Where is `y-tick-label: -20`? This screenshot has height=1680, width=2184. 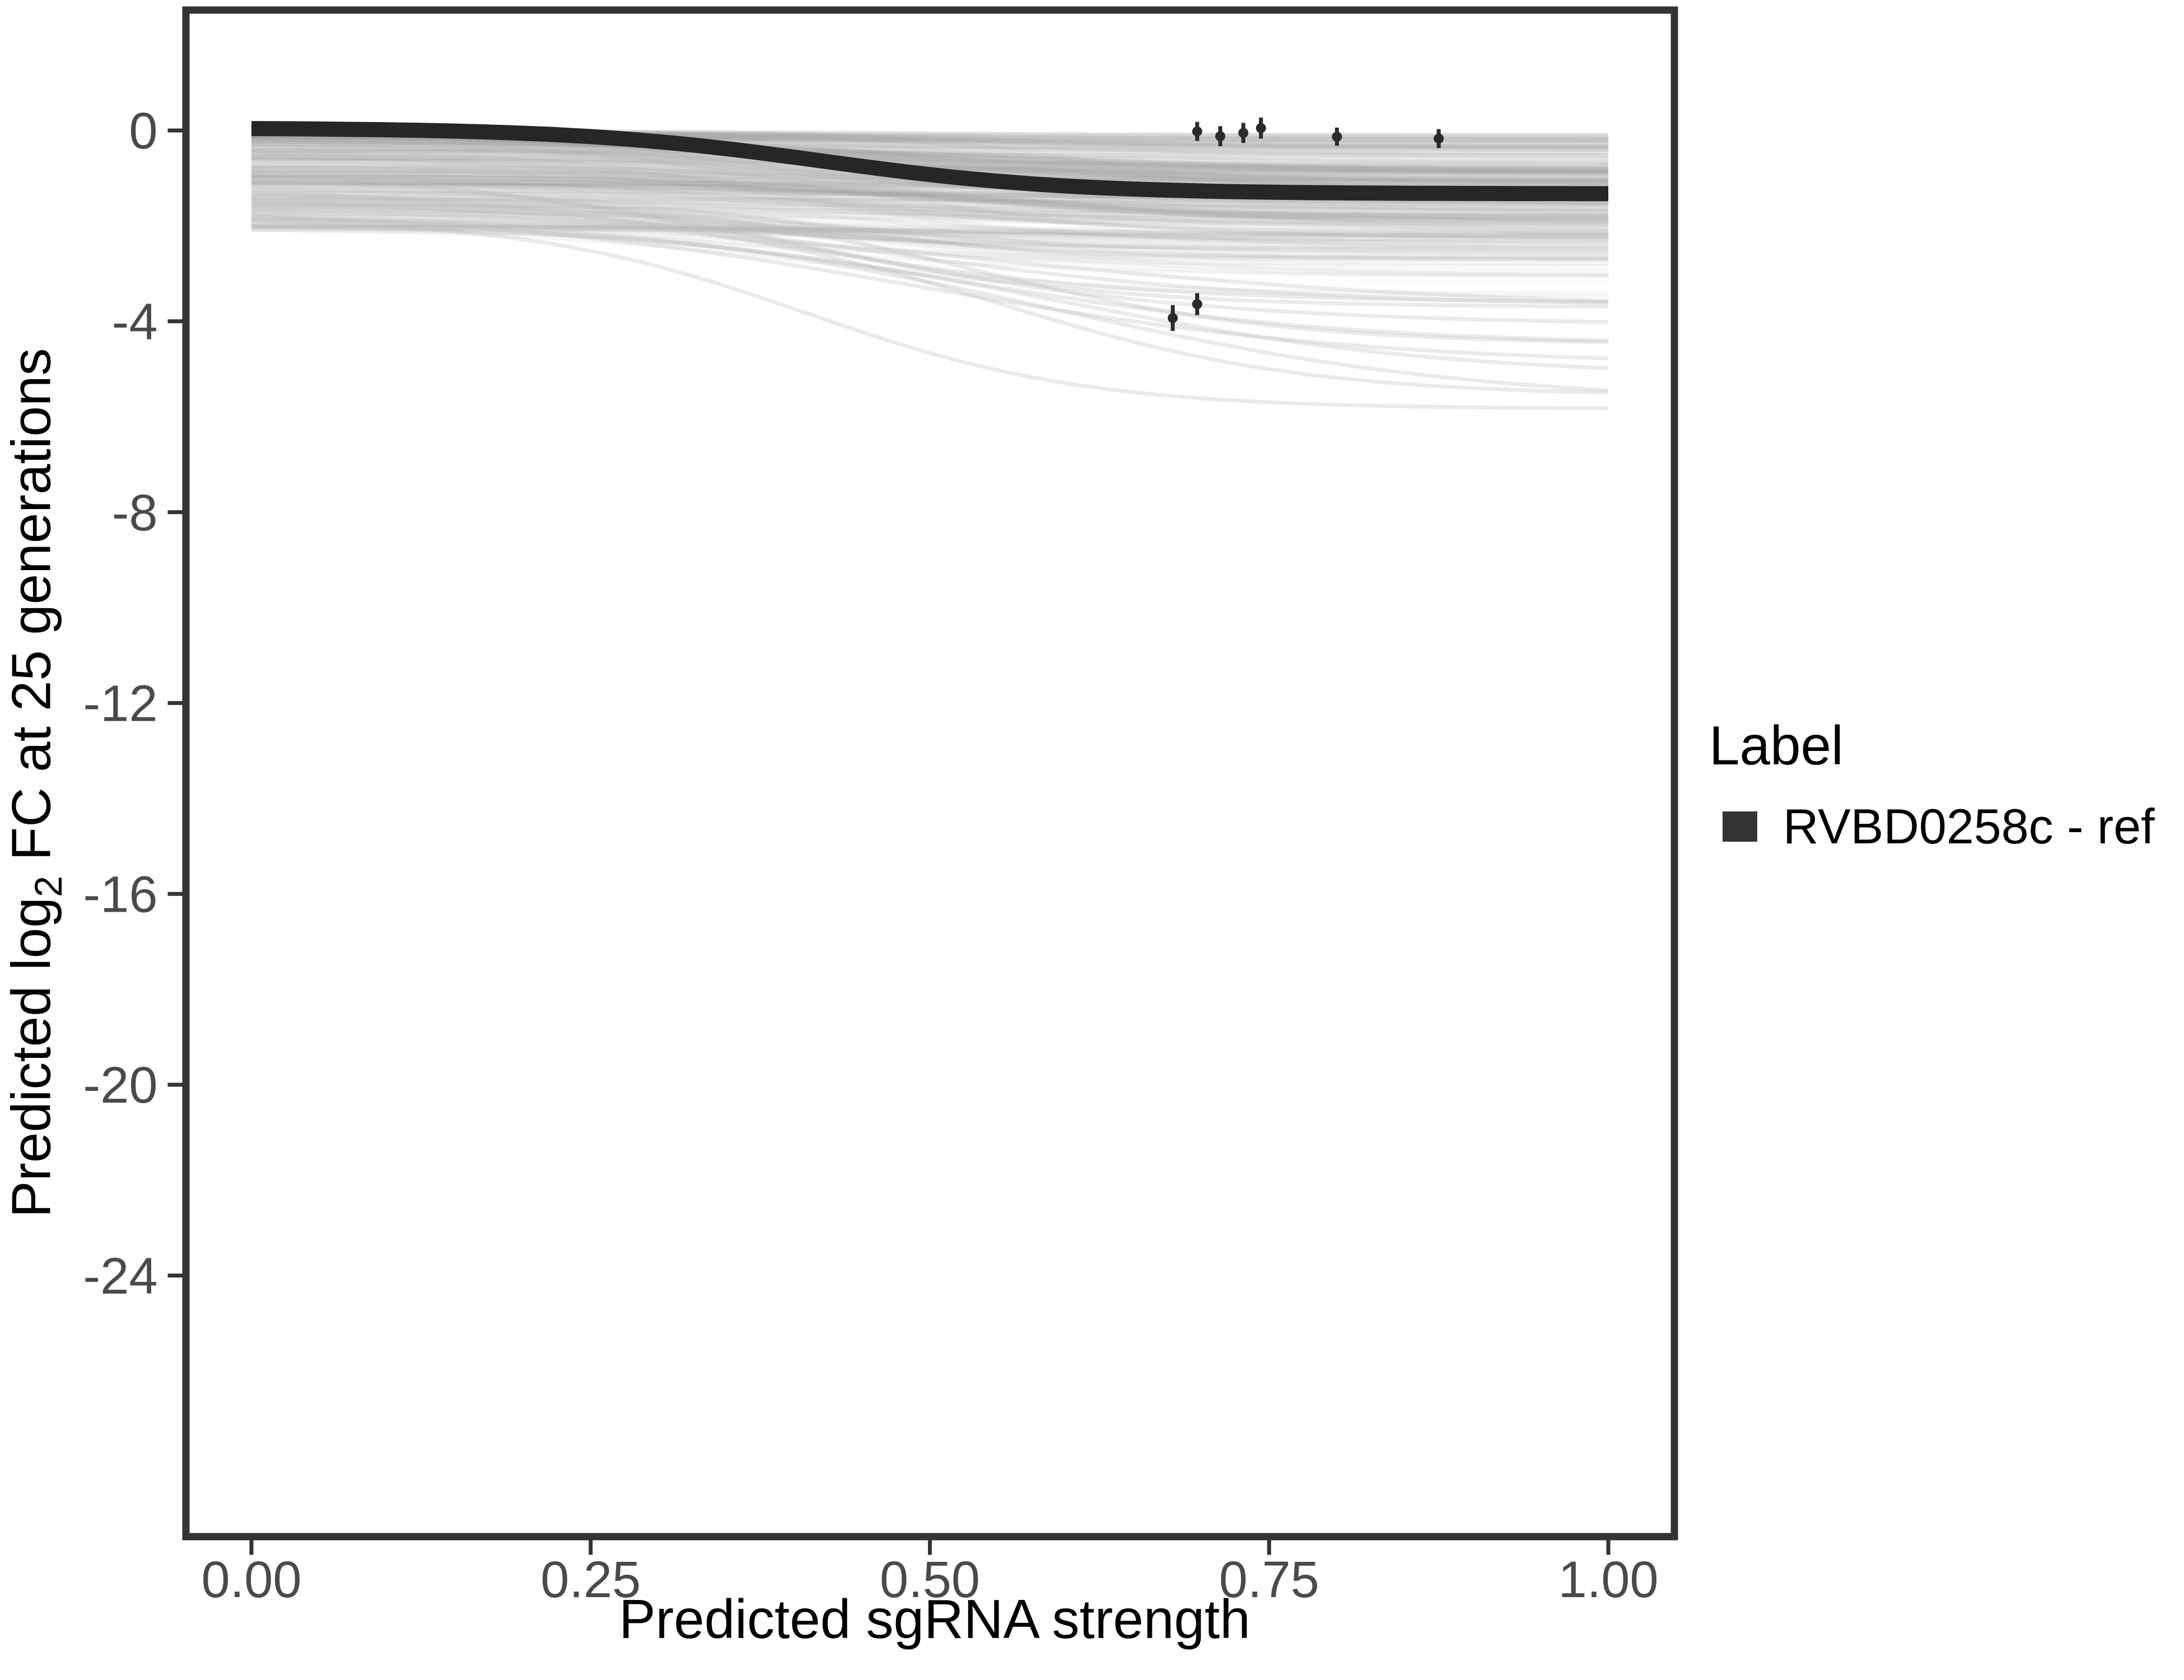
y-tick-label: -20 is located at coordinates (121, 1086).